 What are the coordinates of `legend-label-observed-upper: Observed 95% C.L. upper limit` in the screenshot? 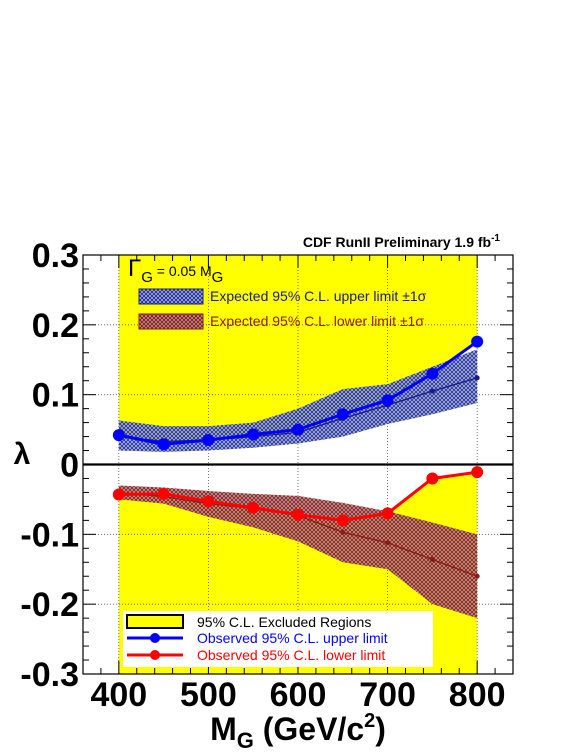 It's located at (292, 638).